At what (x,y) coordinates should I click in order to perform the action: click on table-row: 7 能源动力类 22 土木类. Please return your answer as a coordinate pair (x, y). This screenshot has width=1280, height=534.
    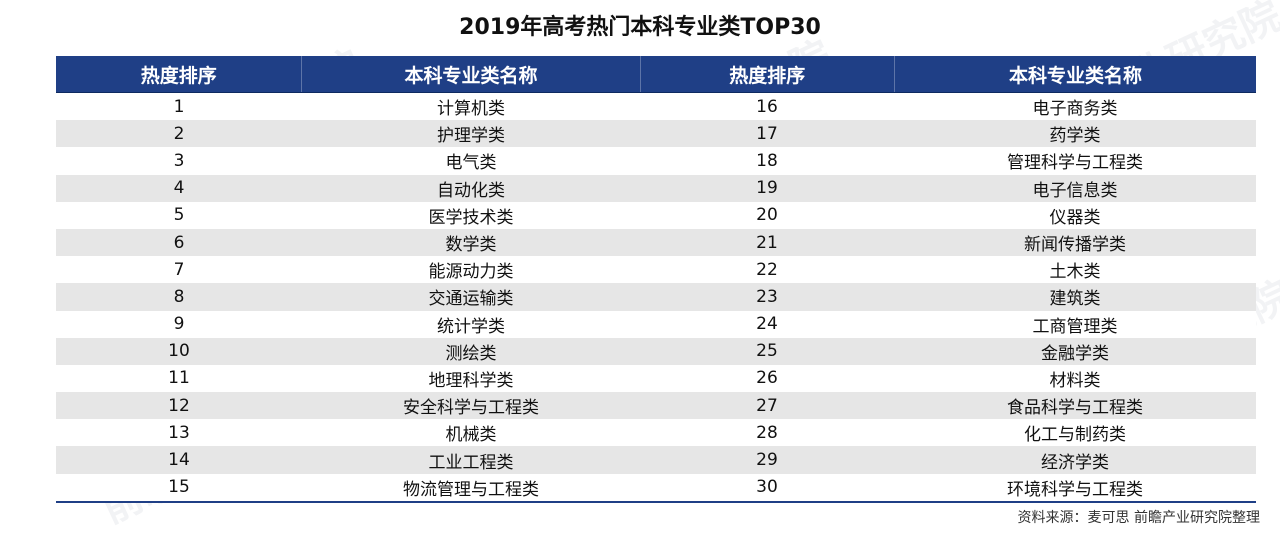
    Looking at the image, I should click on (656, 270).